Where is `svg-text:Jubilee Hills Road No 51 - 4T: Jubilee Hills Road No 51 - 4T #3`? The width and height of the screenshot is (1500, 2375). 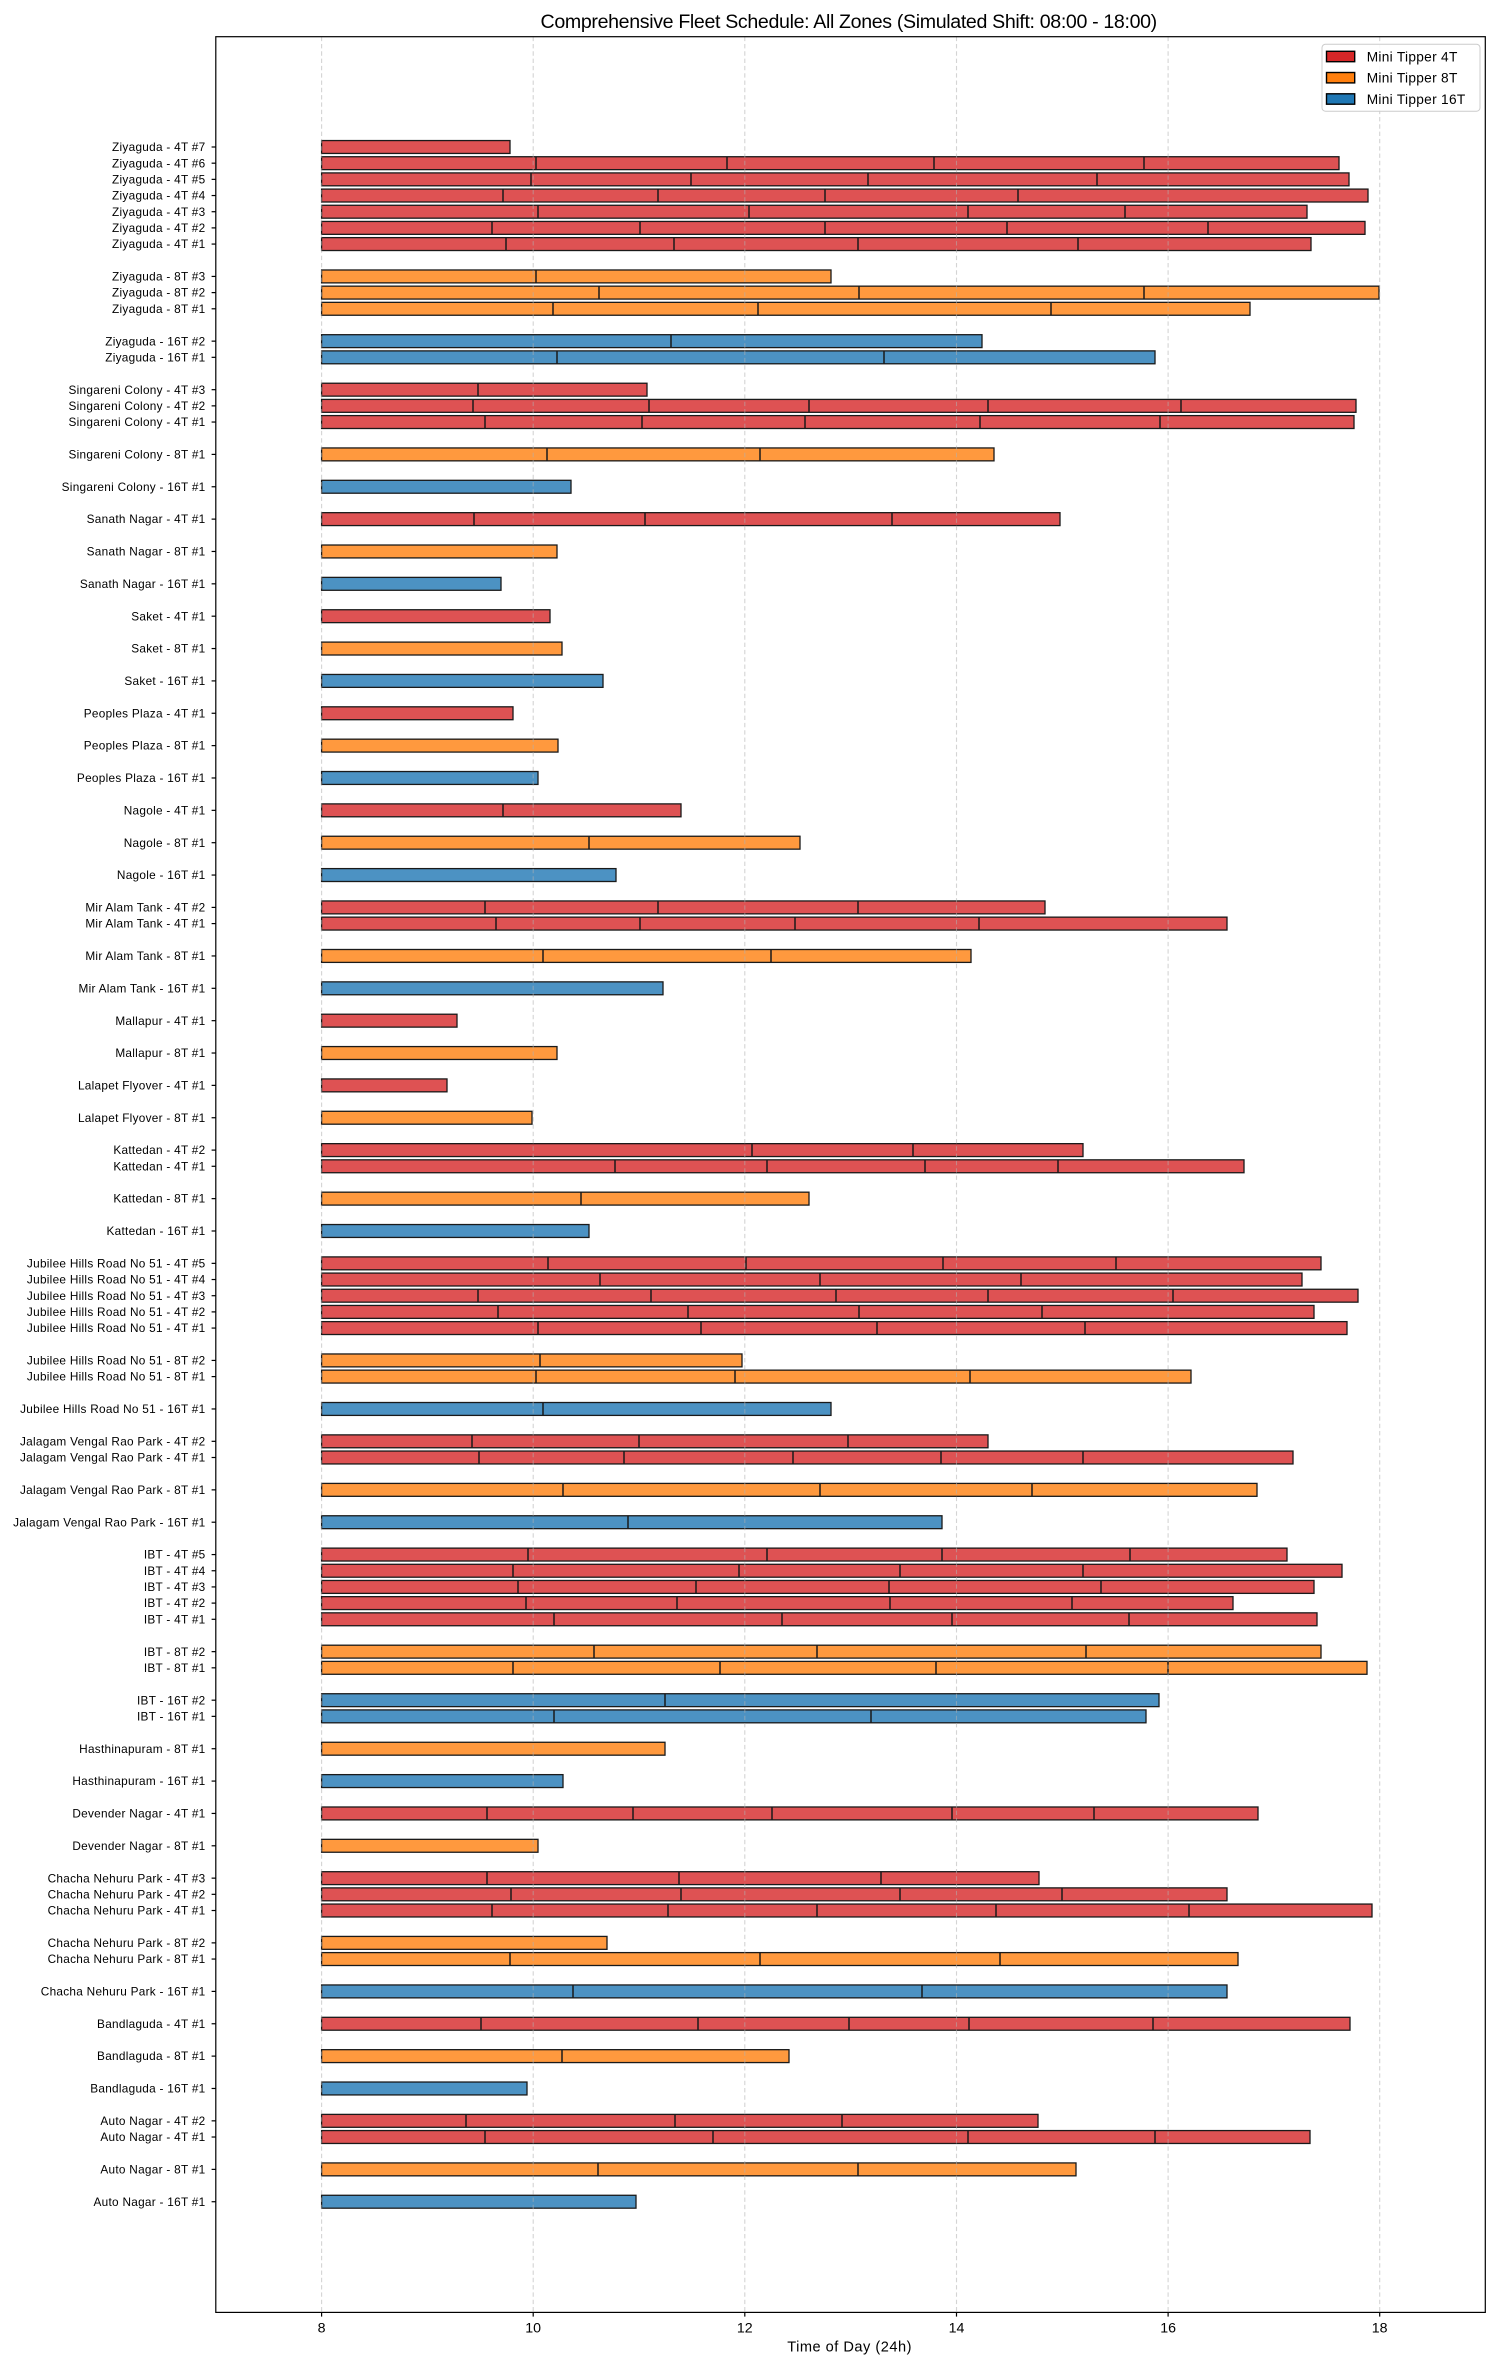
svg-text:Jubilee Hills Road No 51 - 4T: Jubilee Hills Road No 51 - 4T #3 is located at coordinates (116, 1296).